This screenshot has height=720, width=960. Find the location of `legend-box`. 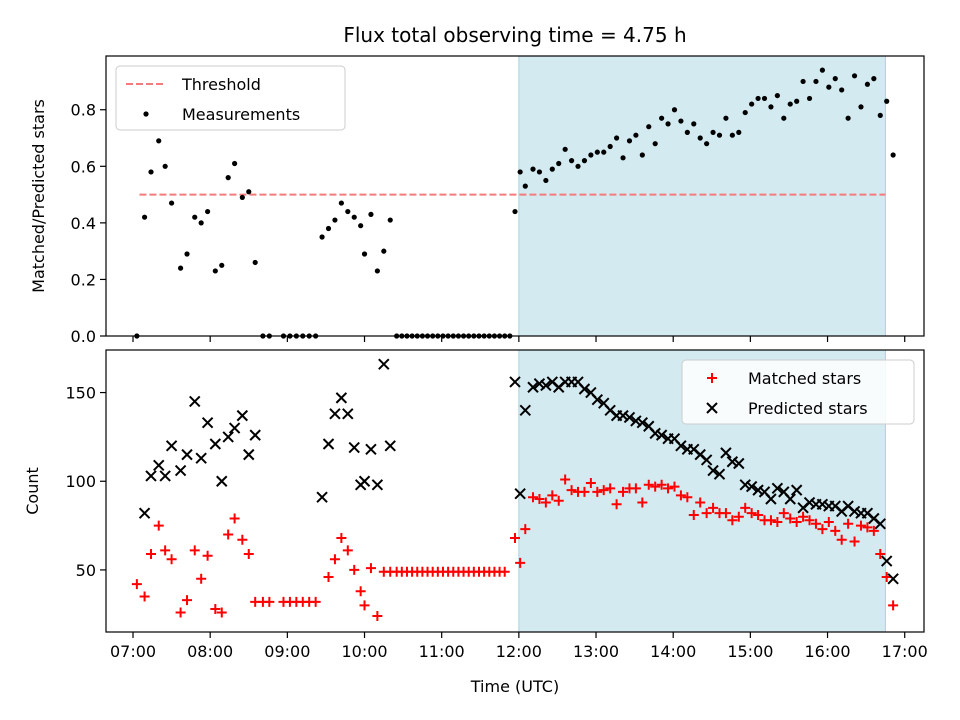

legend-box is located at coordinates (230, 98).